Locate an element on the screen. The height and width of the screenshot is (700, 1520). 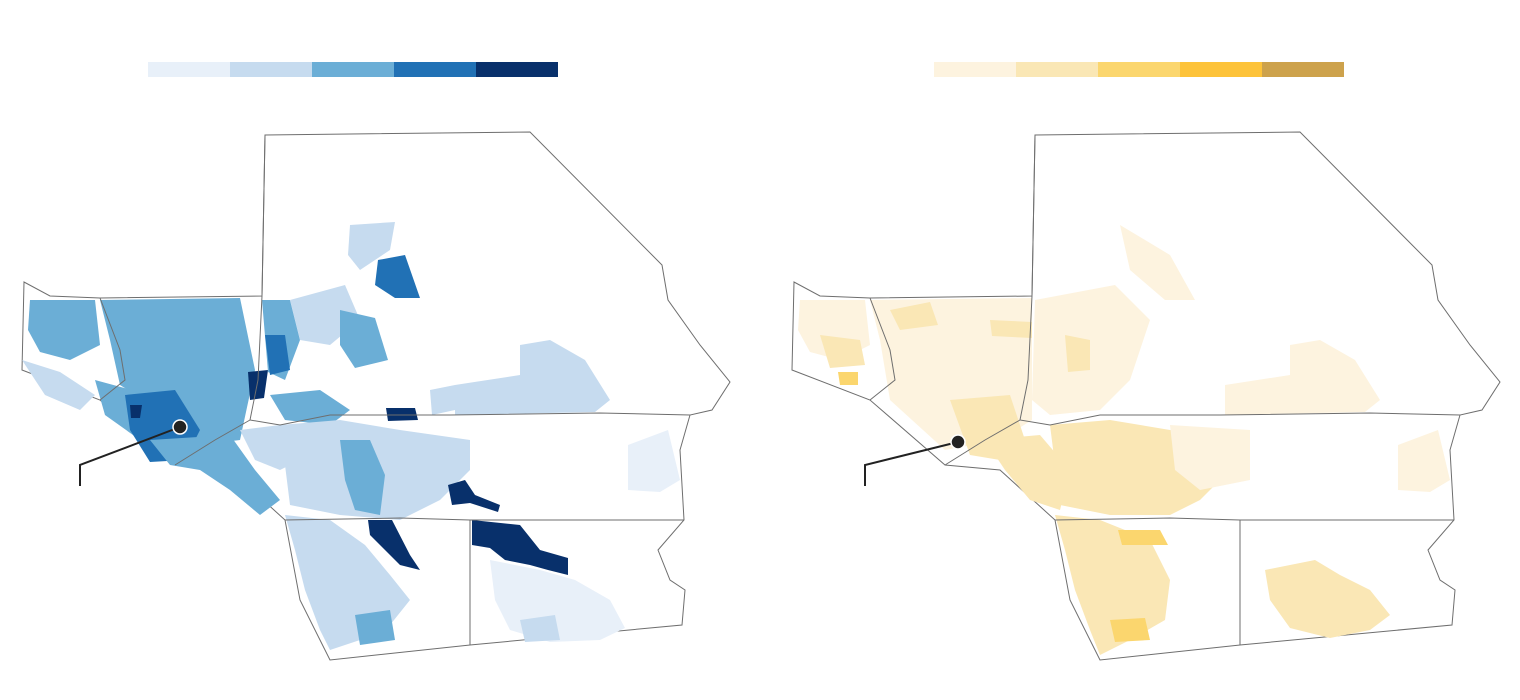
legend-gold-scale is located at coordinates (1139, 69).